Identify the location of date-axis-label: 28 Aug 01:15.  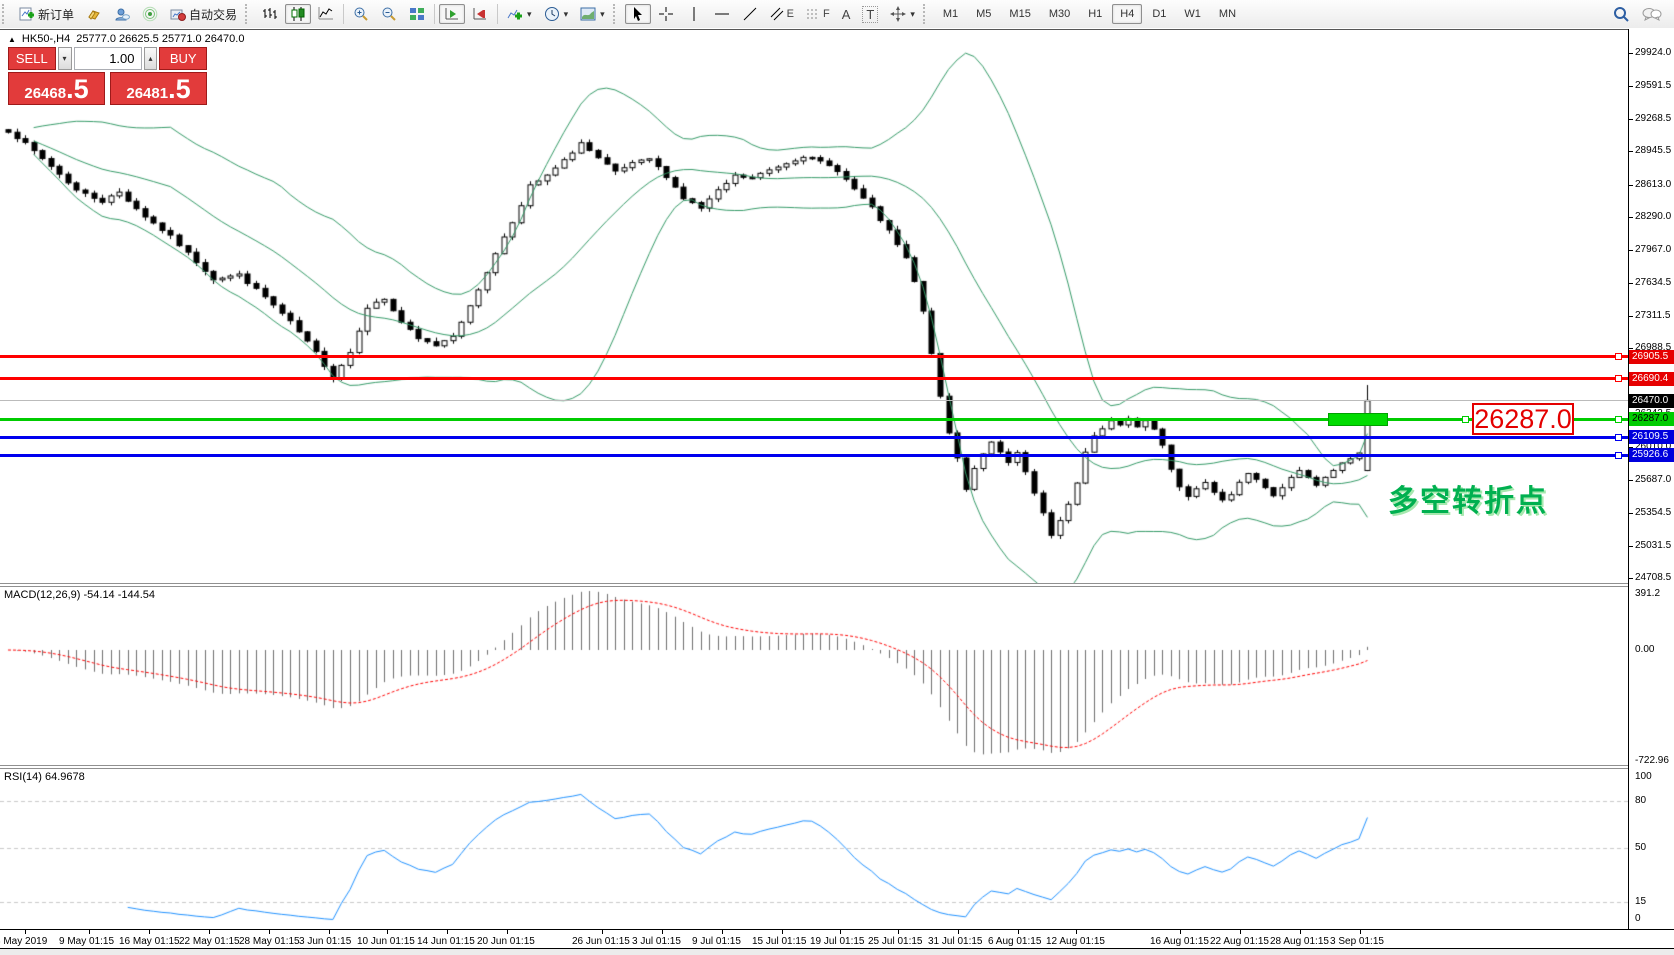
(1299, 941).